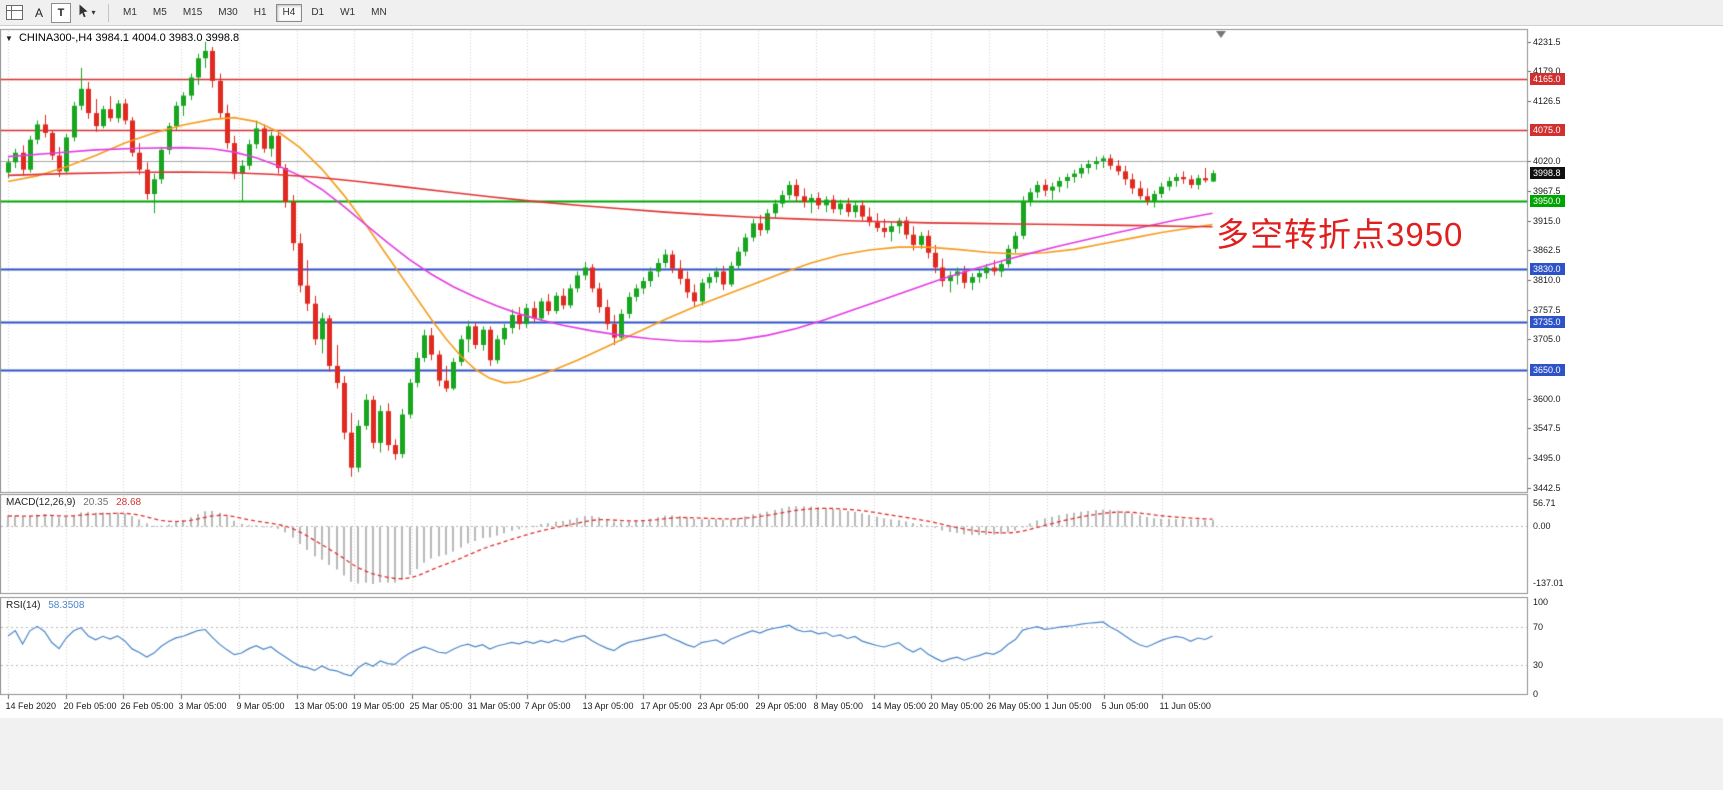  What do you see at coordinates (1547, 428) in the screenshot?
I see `price-axis-tick: 3547.5` at bounding box center [1547, 428].